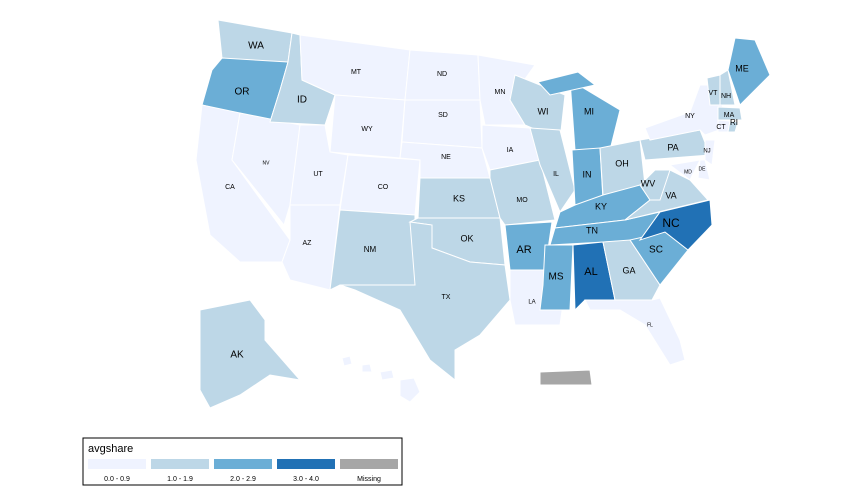 The width and height of the screenshot is (864, 504). What do you see at coordinates (117, 479) in the screenshot?
I see `legend-label: 0.0 - 0.9` at bounding box center [117, 479].